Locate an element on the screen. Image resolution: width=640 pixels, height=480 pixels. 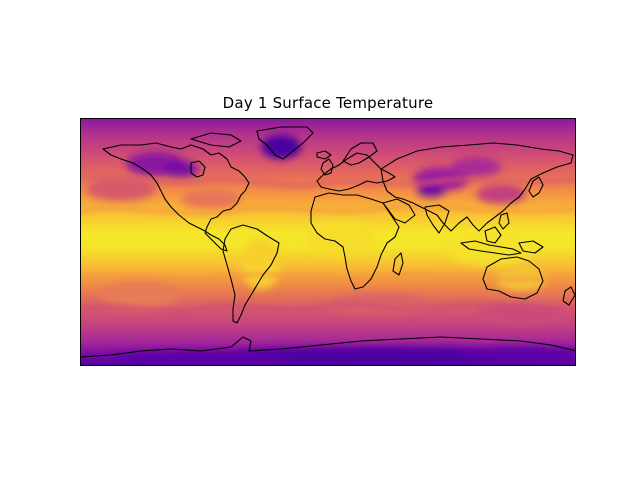
coastline-europe is located at coordinates (356, 172).